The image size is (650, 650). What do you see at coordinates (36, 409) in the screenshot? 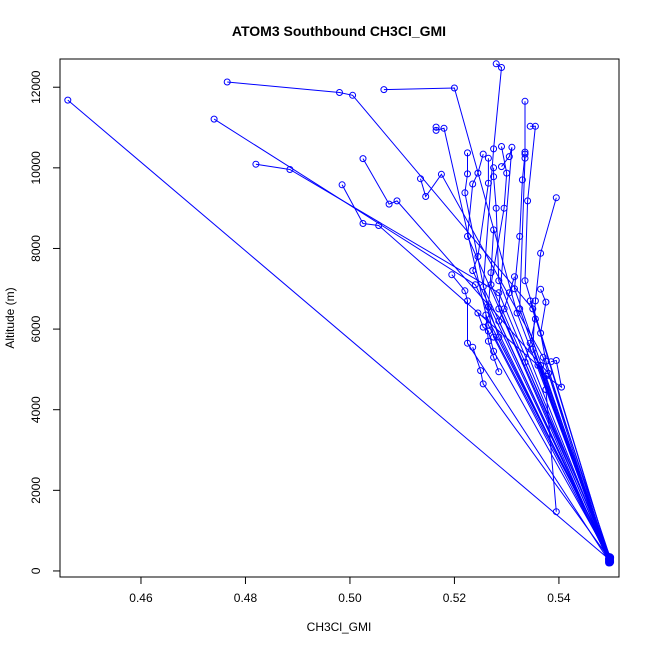
I see `y-tick-label-3: 4000` at bounding box center [36, 409].